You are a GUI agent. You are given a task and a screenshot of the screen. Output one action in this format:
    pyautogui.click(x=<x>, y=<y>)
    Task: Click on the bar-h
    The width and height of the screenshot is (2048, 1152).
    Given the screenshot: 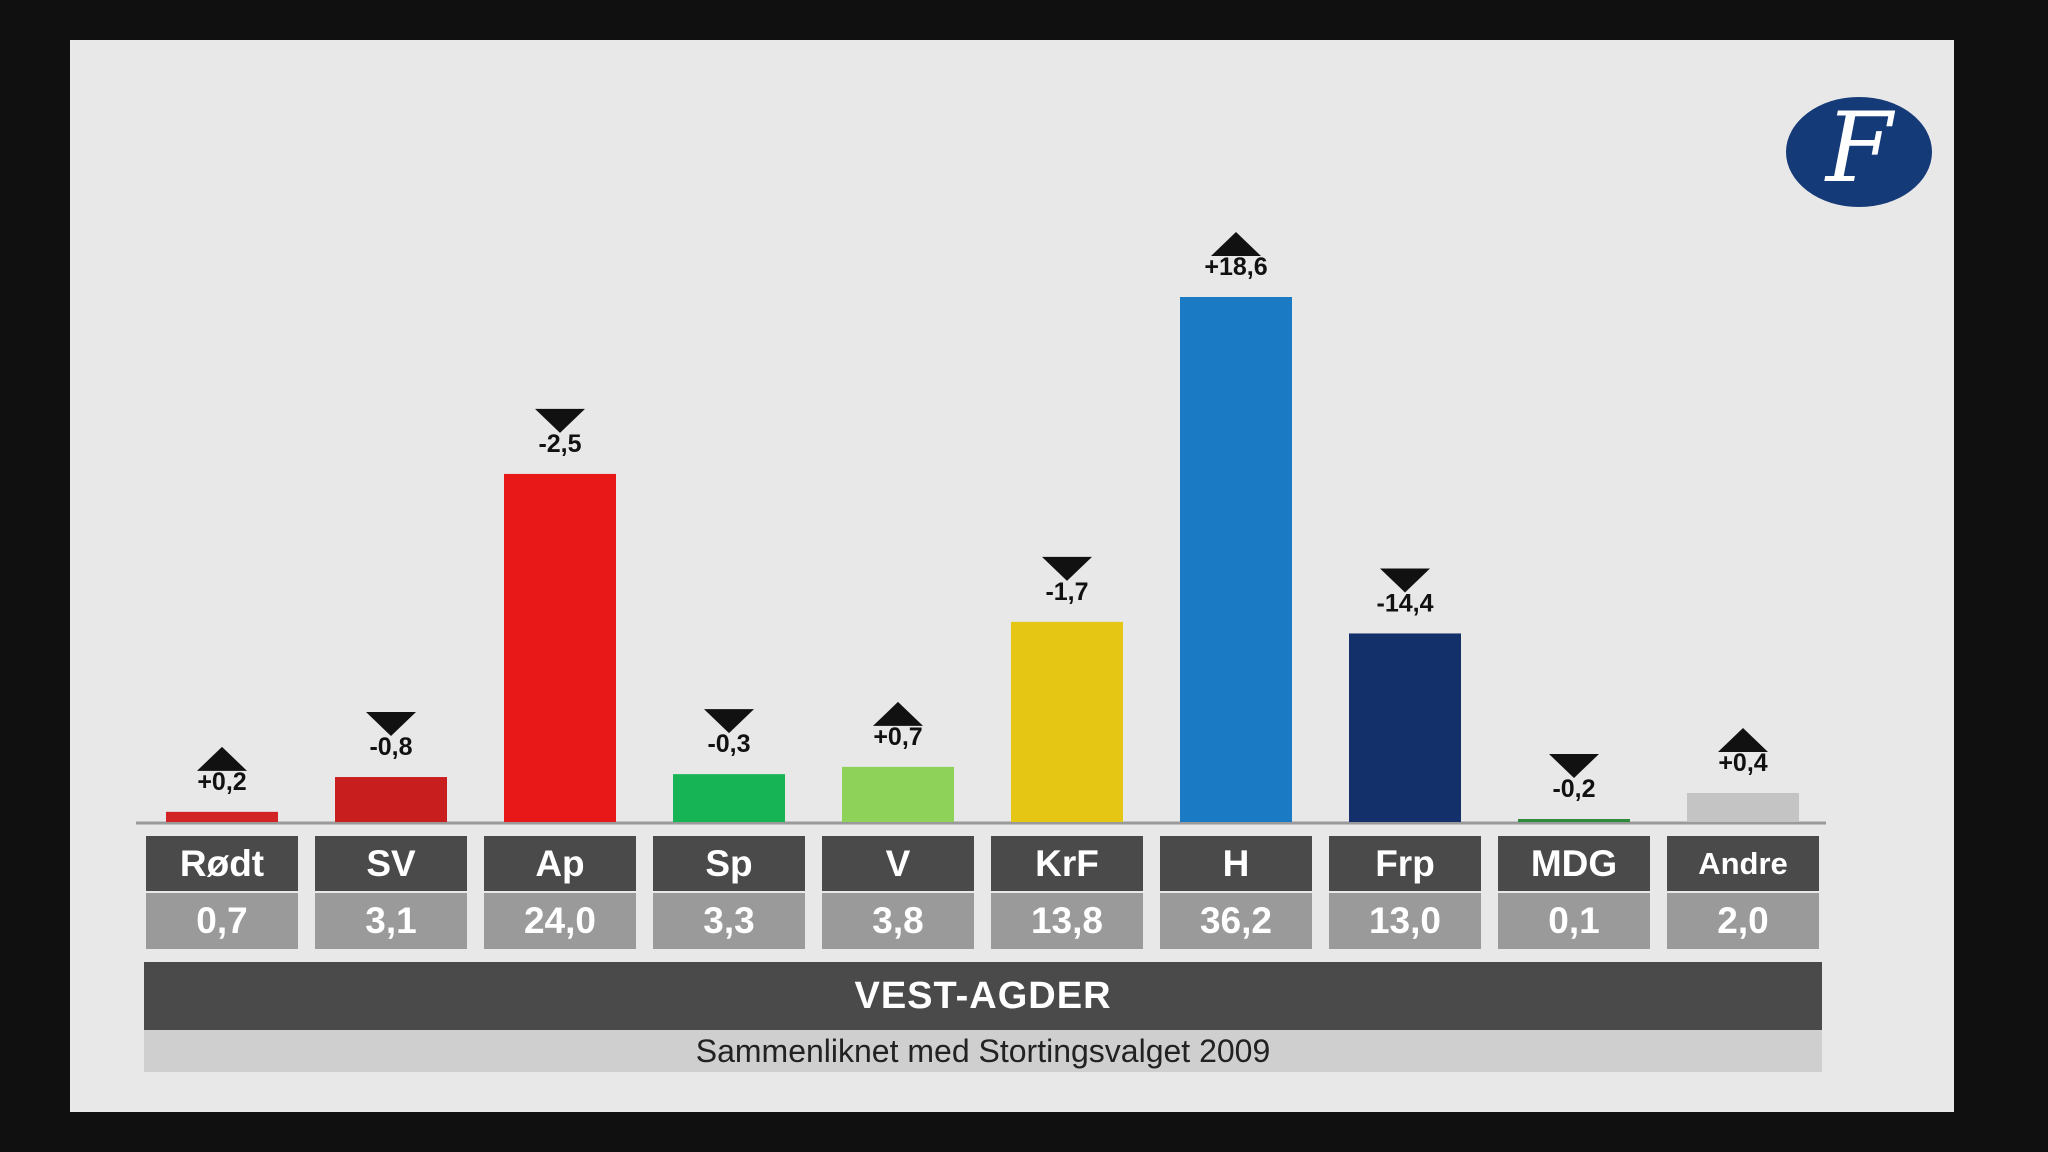 What is the action you would take?
    pyautogui.click(x=1236, y=559)
    